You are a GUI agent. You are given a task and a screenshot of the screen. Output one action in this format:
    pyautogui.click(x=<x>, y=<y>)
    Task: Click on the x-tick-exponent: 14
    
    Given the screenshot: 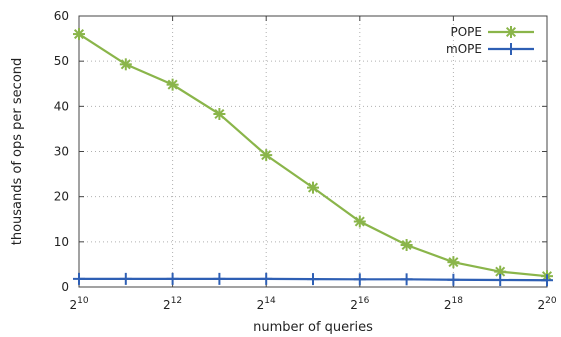 What is the action you would take?
    pyautogui.click(x=270, y=301)
    